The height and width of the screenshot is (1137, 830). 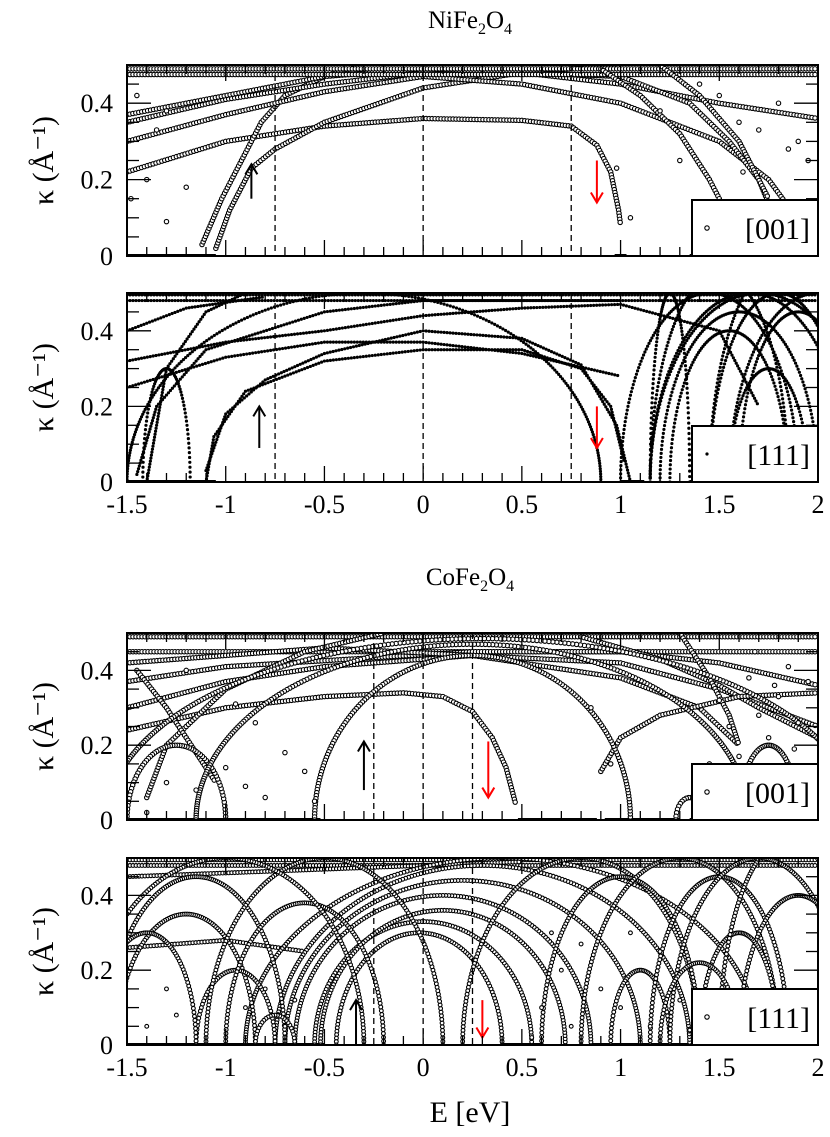 I want to click on y-tick-label: 0, so click(x=106, y=256).